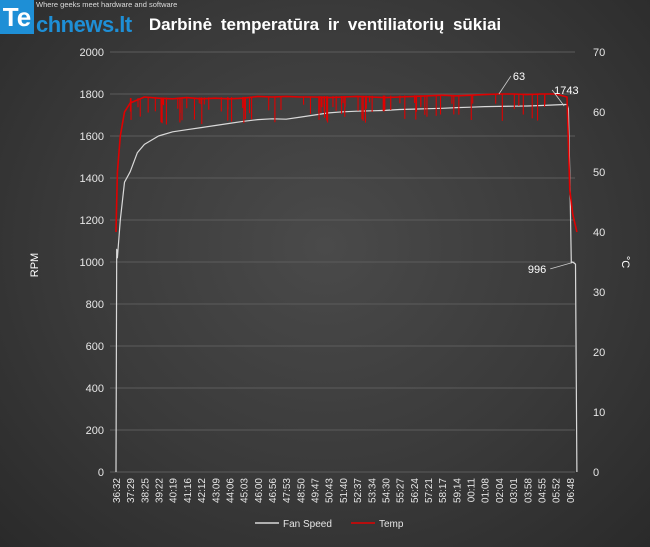  What do you see at coordinates (391, 524) in the screenshot?
I see `legend-label: Temp` at bounding box center [391, 524].